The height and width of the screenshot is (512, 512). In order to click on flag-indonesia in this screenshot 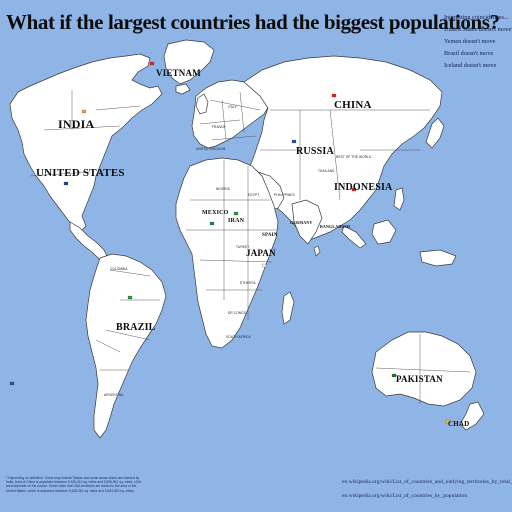, I will do `click(354, 189)`.